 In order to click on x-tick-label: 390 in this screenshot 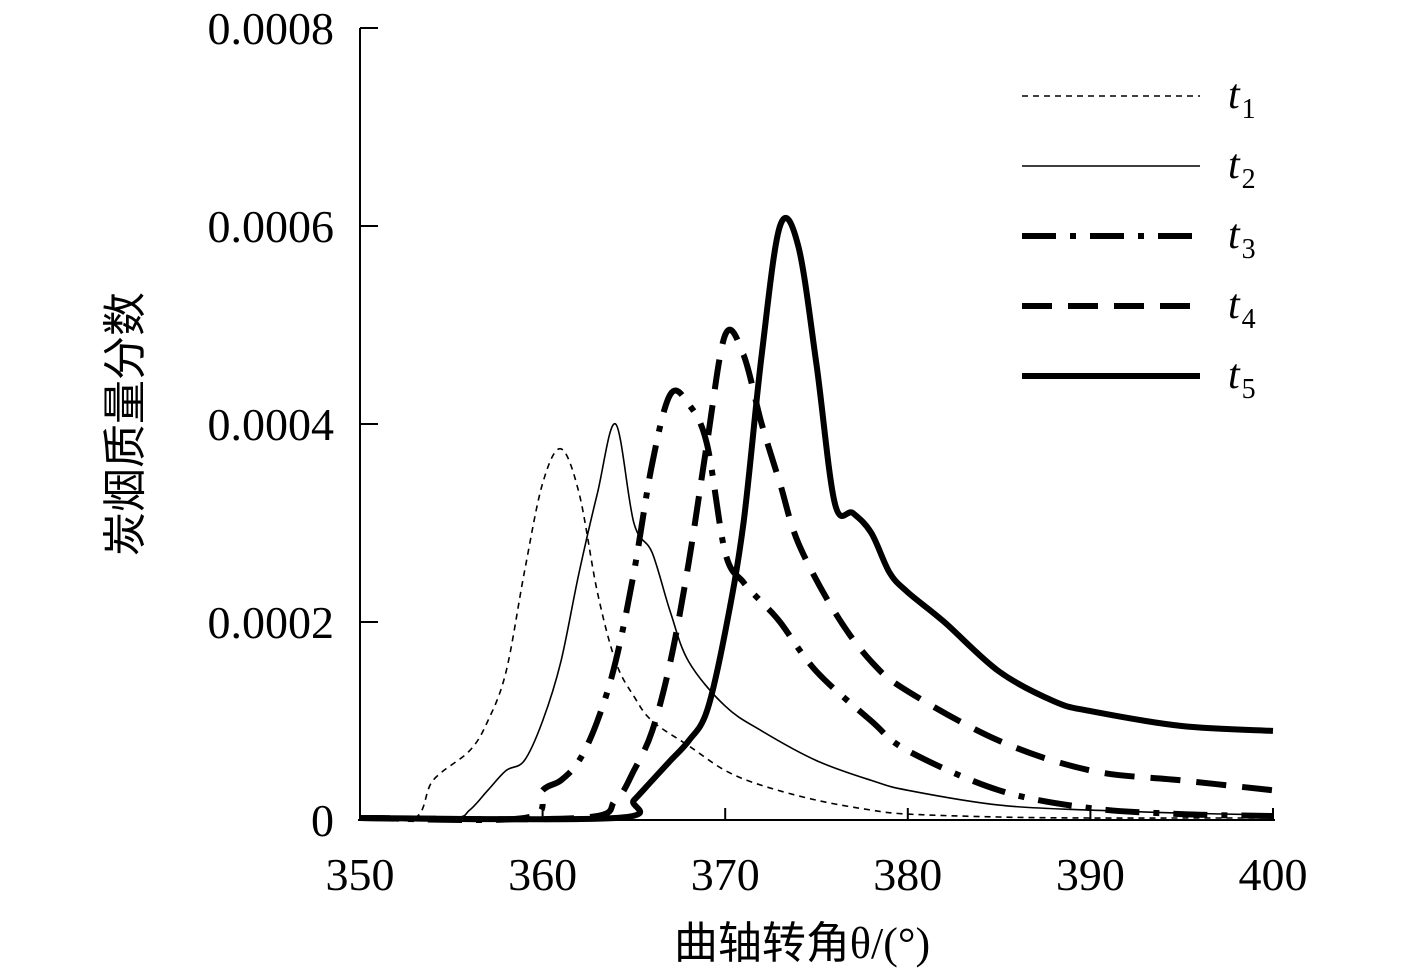, I will do `click(1090, 874)`.